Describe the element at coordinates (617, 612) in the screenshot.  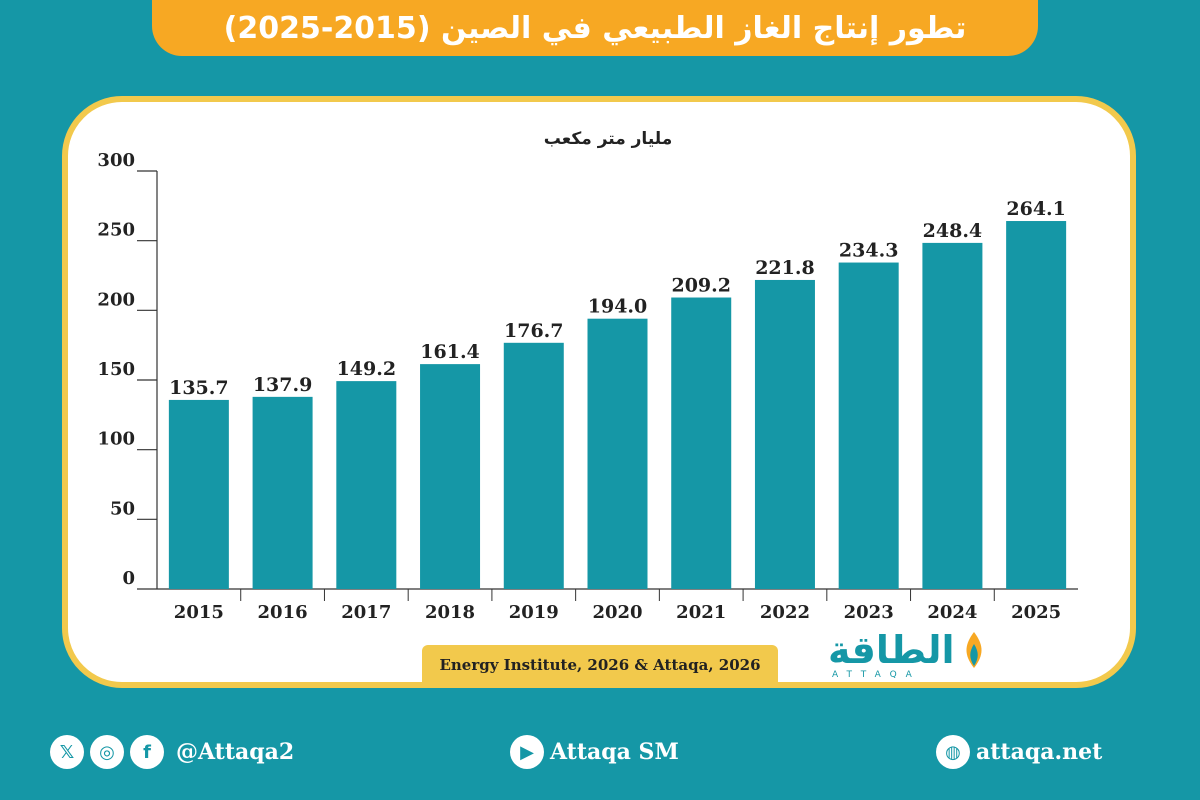
I see `x-tick-label: 2020` at that location.